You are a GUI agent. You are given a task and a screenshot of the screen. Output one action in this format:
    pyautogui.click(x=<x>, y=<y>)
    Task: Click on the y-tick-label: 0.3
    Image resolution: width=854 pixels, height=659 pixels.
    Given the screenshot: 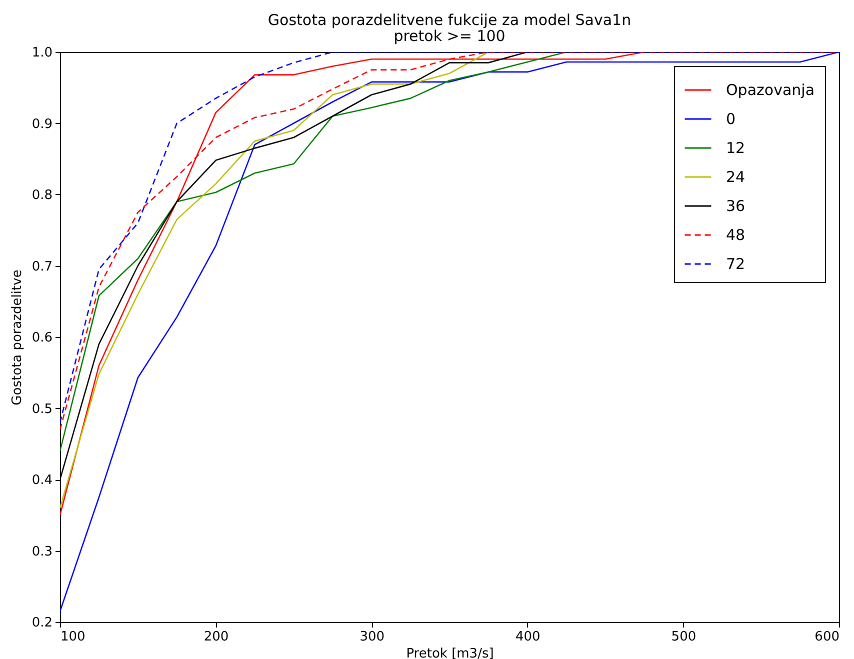 What is the action you would take?
    pyautogui.click(x=42, y=552)
    